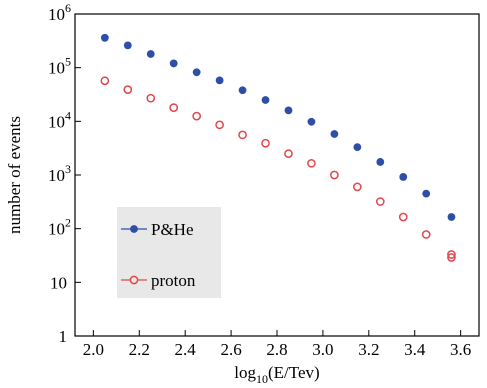 This screenshot has height=388, width=487. I want to click on y-tick-label: 10⁴, so click(59, 119).